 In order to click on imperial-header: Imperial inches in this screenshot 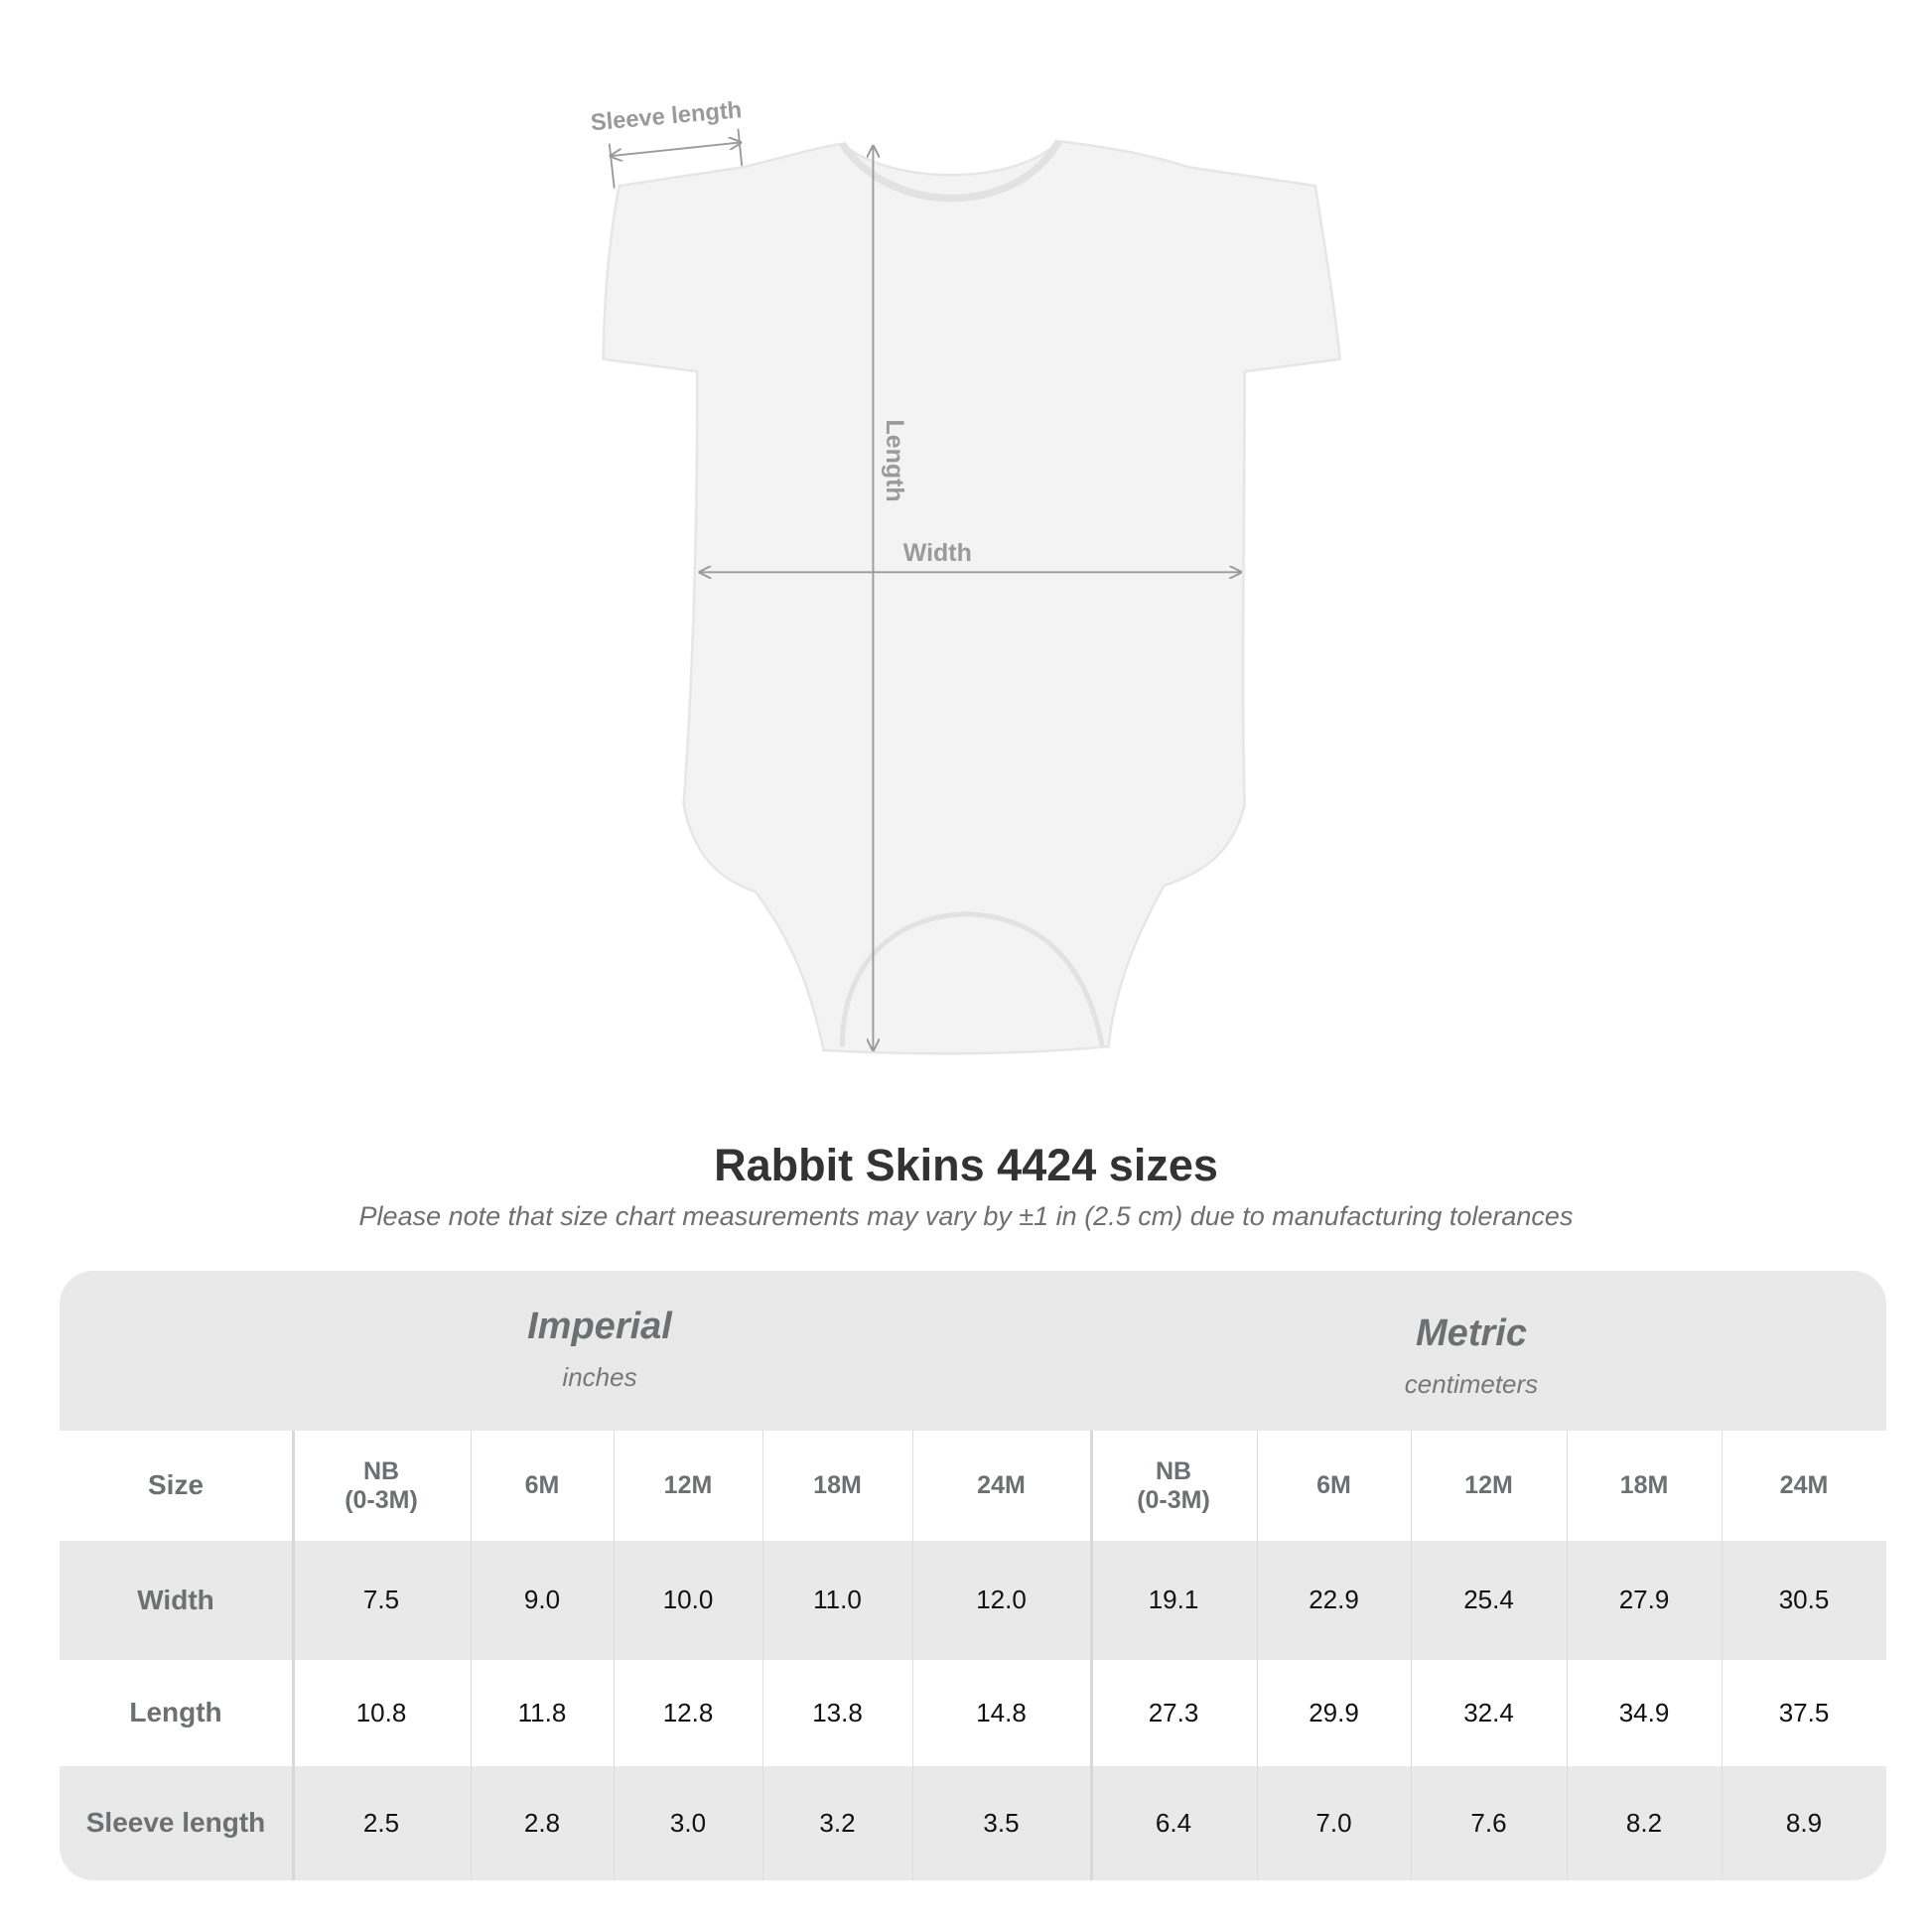, I will do `click(599, 1350)`.